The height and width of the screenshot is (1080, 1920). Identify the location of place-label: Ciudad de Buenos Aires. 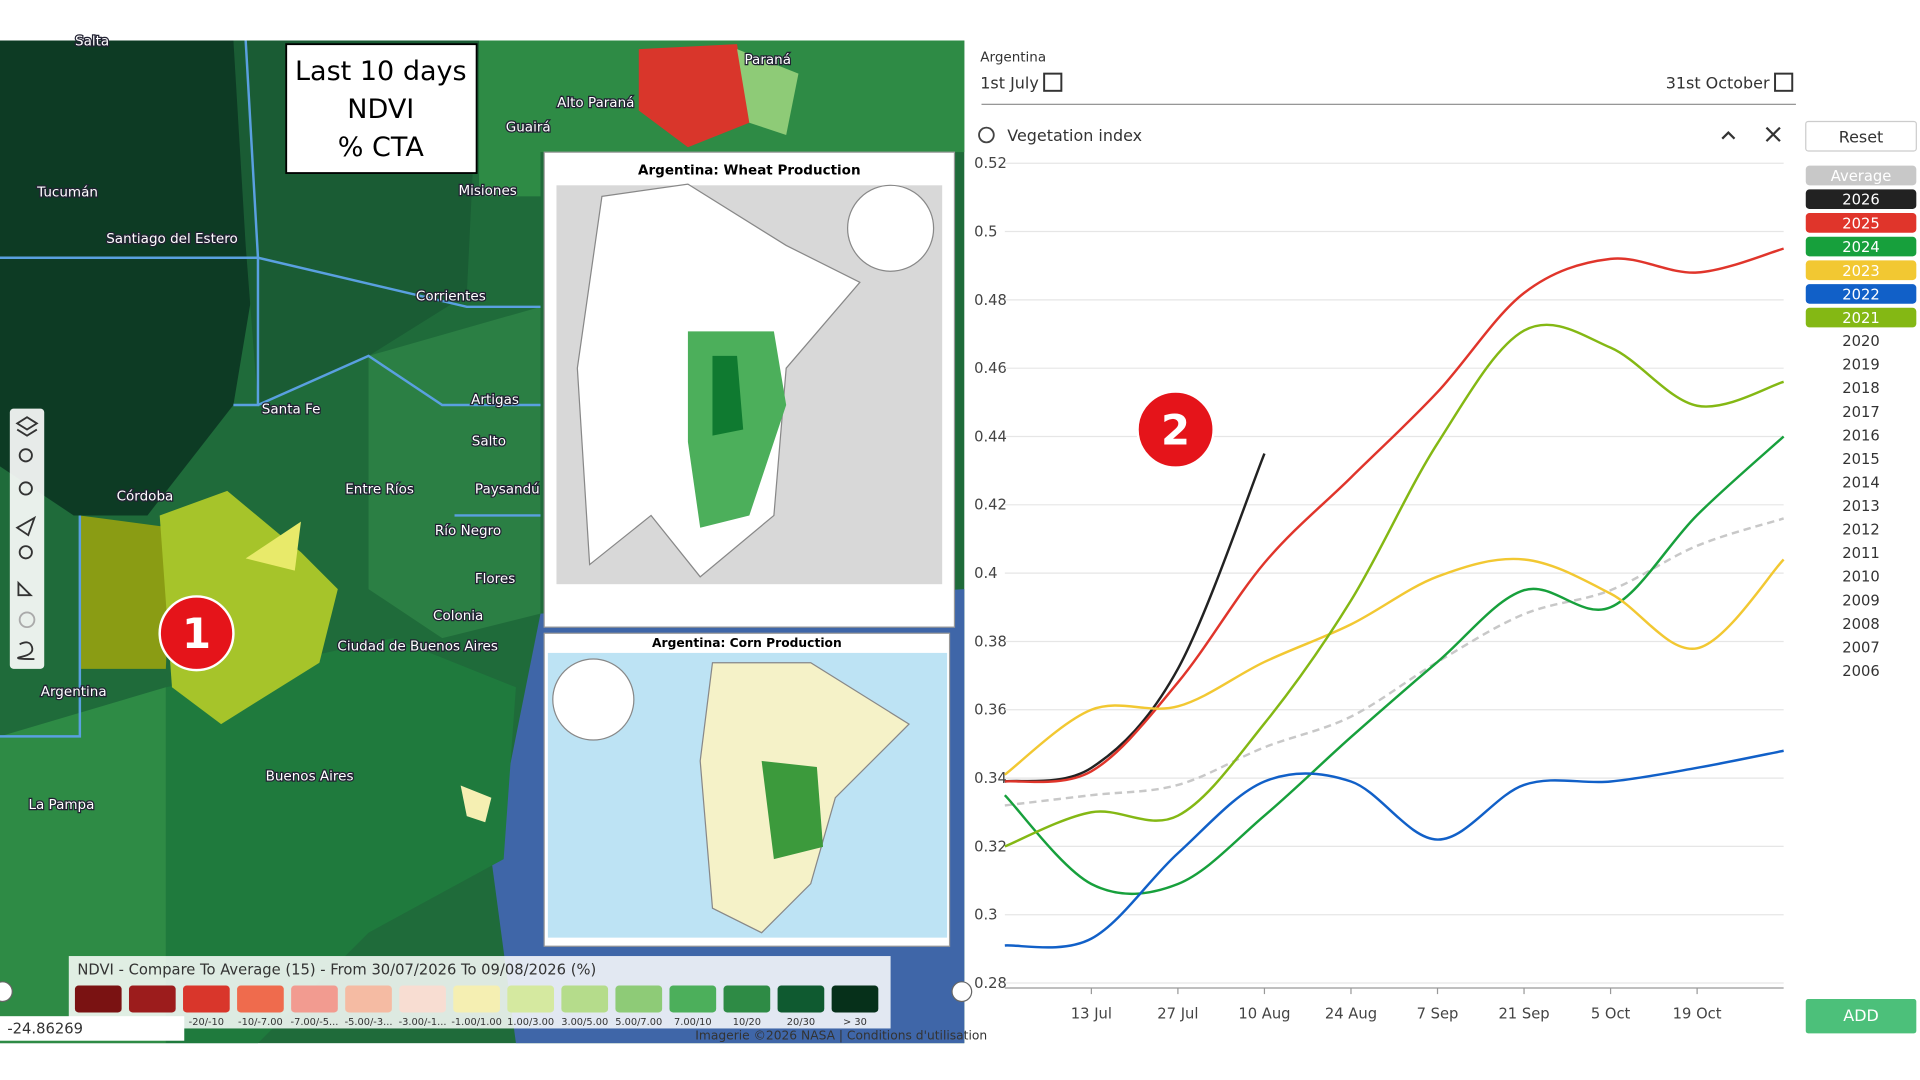
(417, 646).